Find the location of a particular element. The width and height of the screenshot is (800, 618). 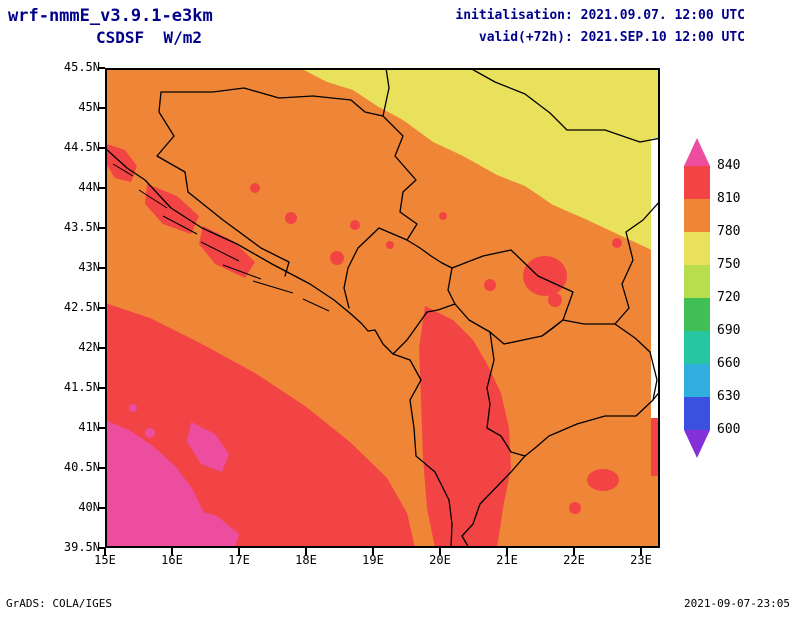

init-time-label: initialisation: 2021.09.07. 12:00 UTC is located at coordinates (600, 15).